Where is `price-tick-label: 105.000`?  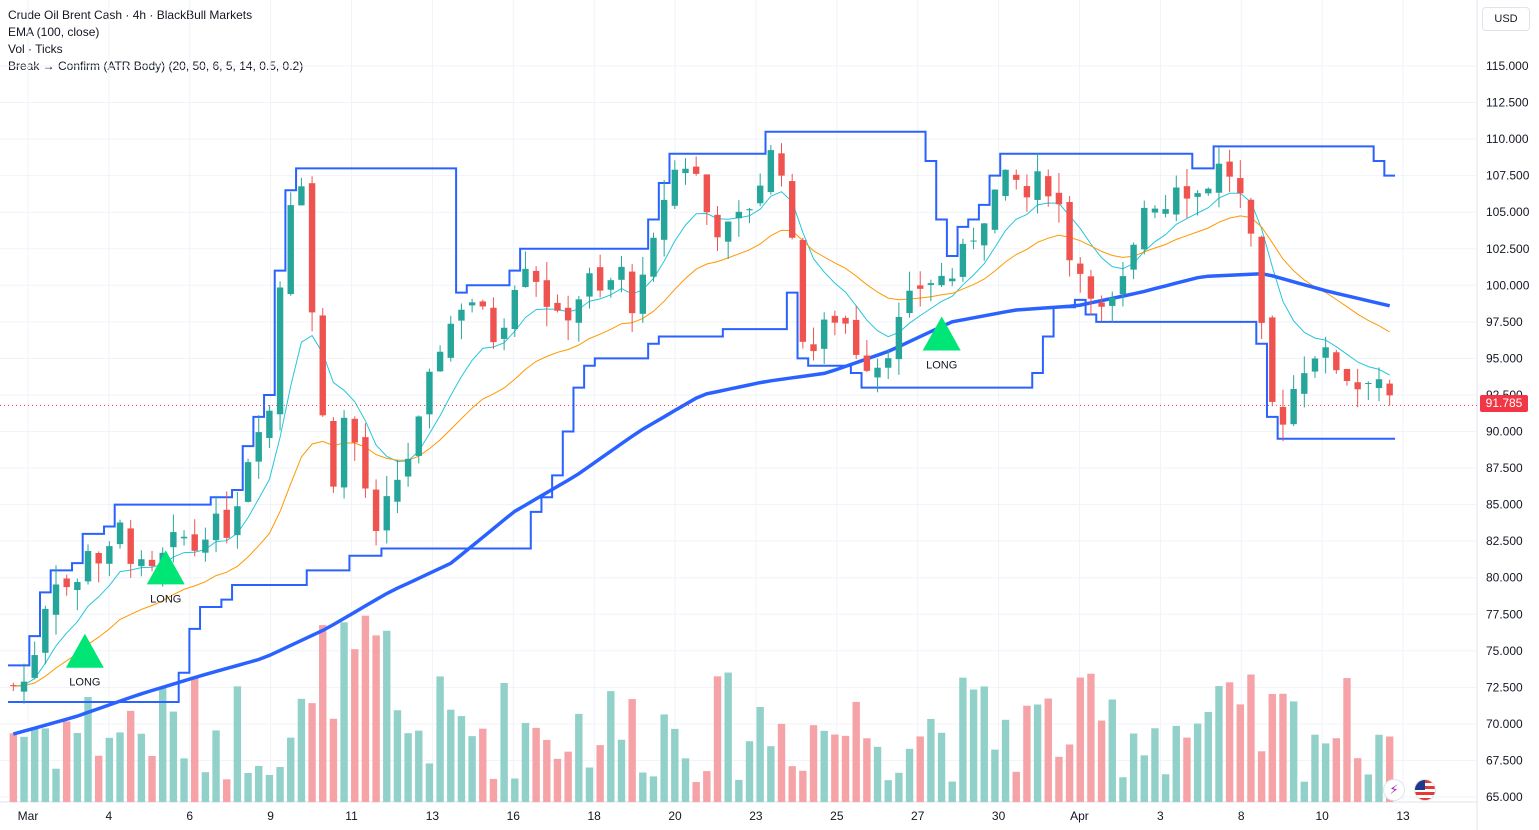
price-tick-label: 105.000 is located at coordinates (1508, 212).